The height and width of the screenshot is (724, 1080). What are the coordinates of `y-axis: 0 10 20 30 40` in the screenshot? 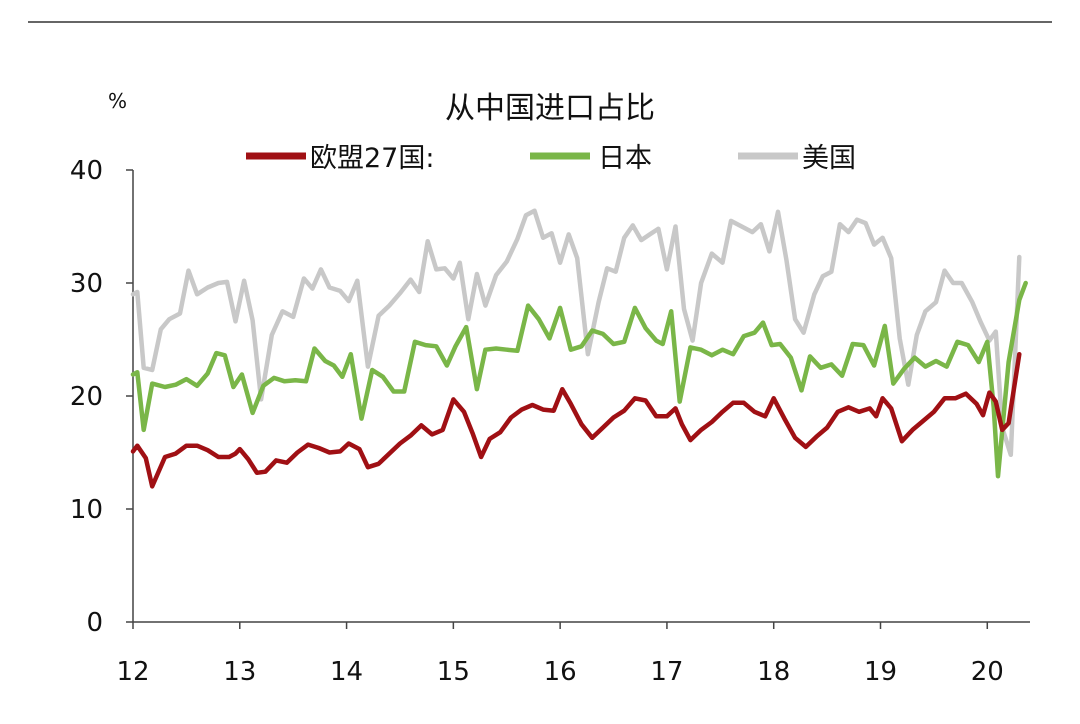 It's located at (102, 397).